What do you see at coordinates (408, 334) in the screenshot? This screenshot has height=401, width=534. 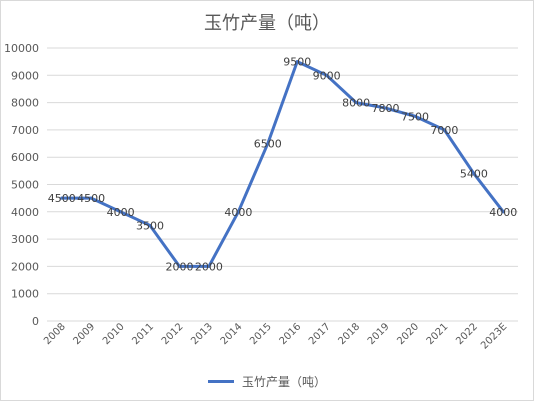 I see `x-tick-label: 2020` at bounding box center [408, 334].